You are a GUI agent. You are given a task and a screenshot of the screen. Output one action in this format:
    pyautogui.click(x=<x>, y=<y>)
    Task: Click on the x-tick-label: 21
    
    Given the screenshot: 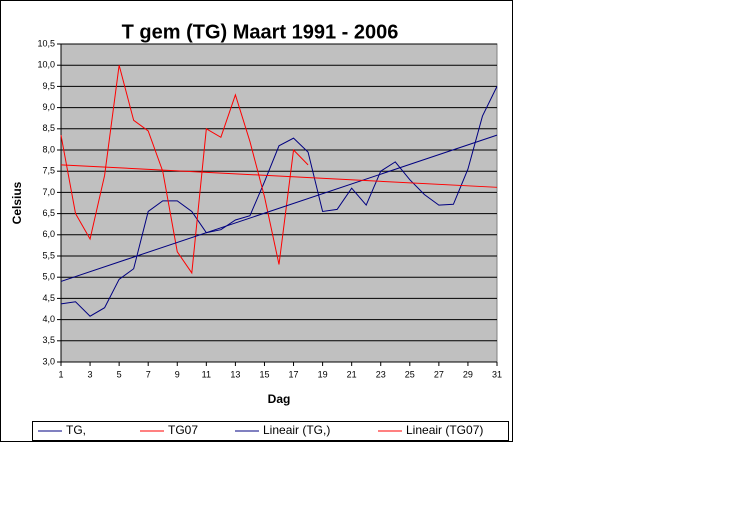 What is the action you would take?
    pyautogui.click(x=352, y=374)
    